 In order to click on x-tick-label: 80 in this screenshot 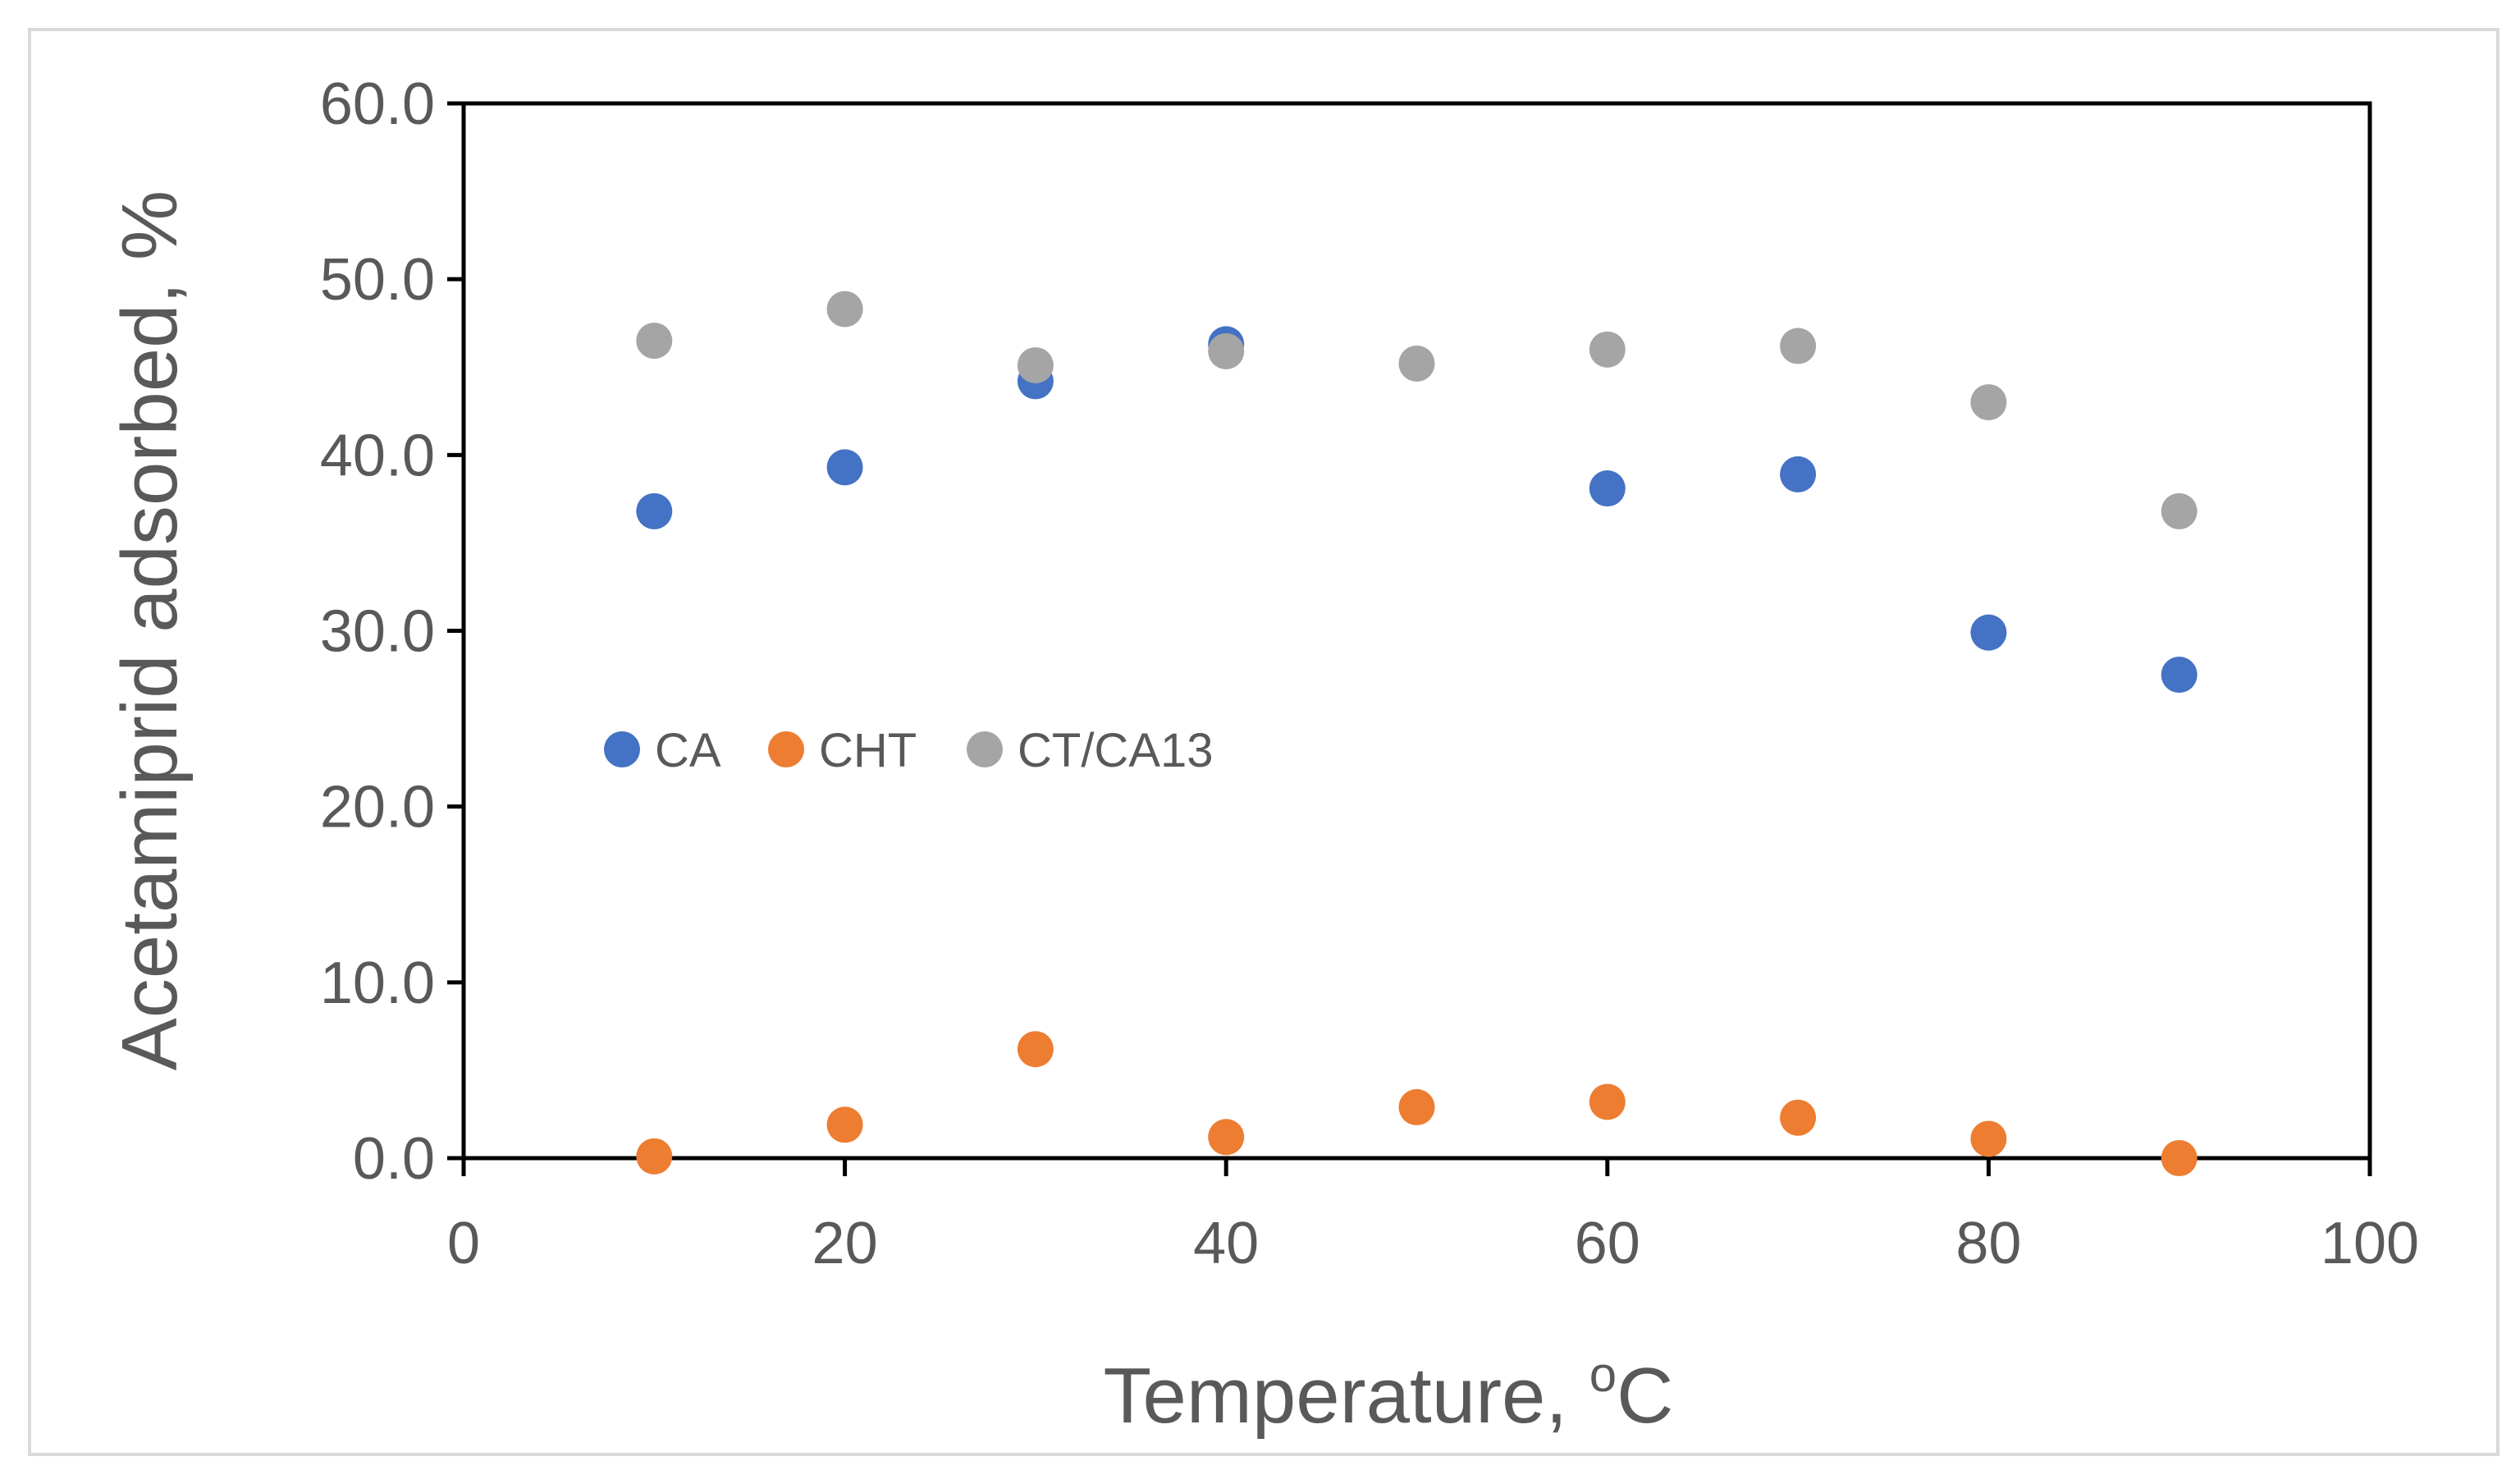, I will do `click(1988, 1243)`.